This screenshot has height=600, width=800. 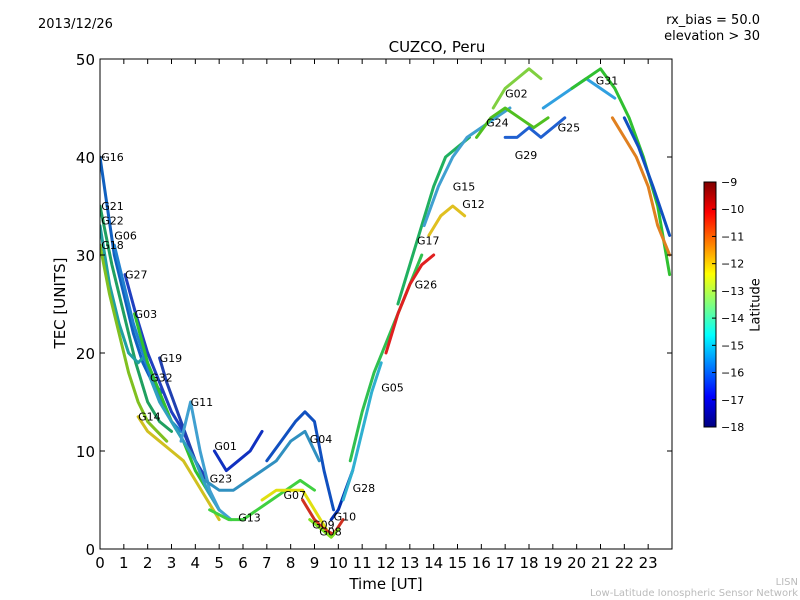 I want to click on series-line-g23, so click(x=262, y=460).